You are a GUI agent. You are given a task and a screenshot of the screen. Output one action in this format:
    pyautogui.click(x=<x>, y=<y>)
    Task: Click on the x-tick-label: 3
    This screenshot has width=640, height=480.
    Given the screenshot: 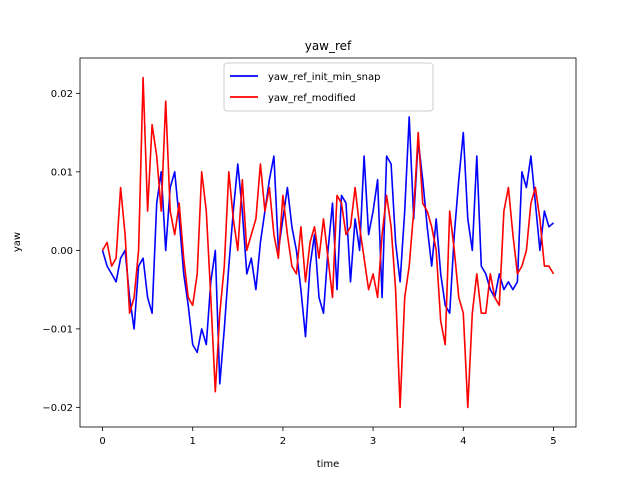 What is the action you would take?
    pyautogui.click(x=373, y=441)
    